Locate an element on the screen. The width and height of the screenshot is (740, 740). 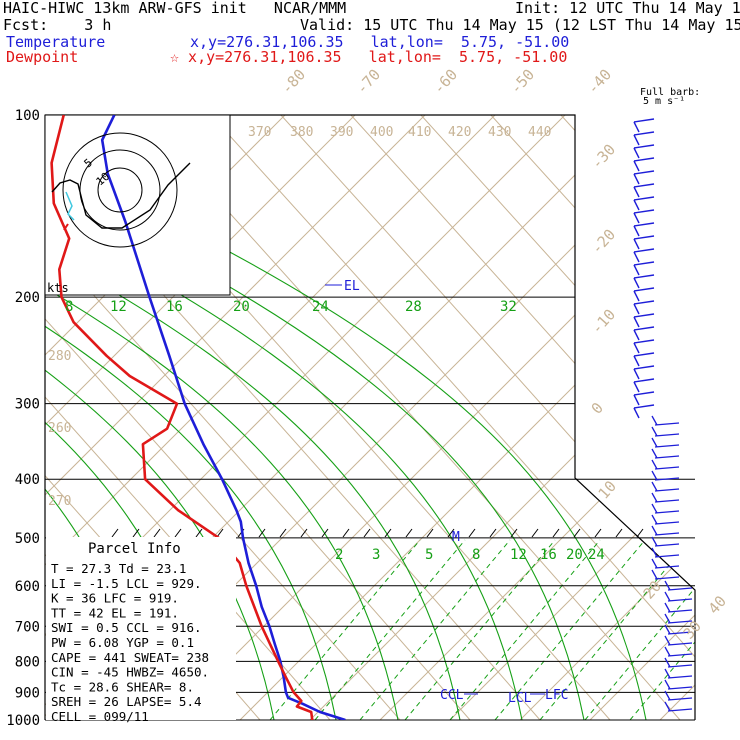
theta-label: 380 is located at coordinates (301, 132).